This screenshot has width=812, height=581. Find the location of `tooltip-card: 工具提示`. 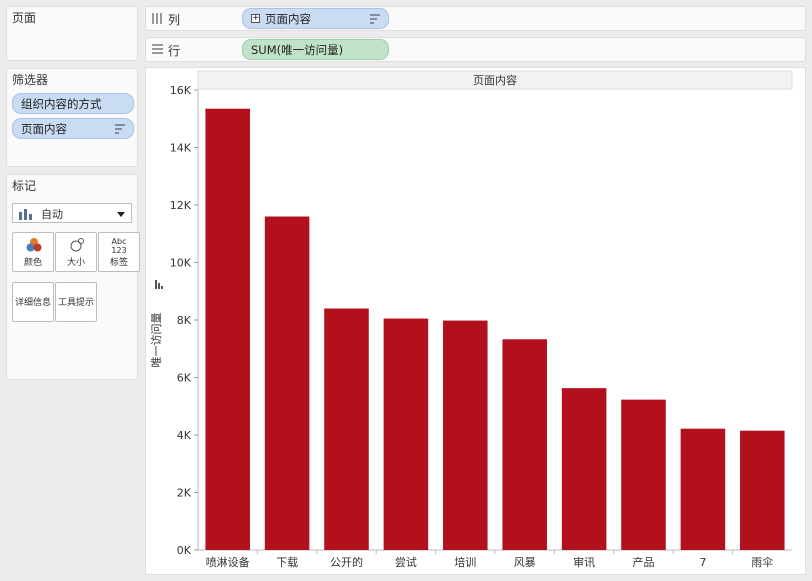

tooltip-card: 工具提示 is located at coordinates (76, 302).